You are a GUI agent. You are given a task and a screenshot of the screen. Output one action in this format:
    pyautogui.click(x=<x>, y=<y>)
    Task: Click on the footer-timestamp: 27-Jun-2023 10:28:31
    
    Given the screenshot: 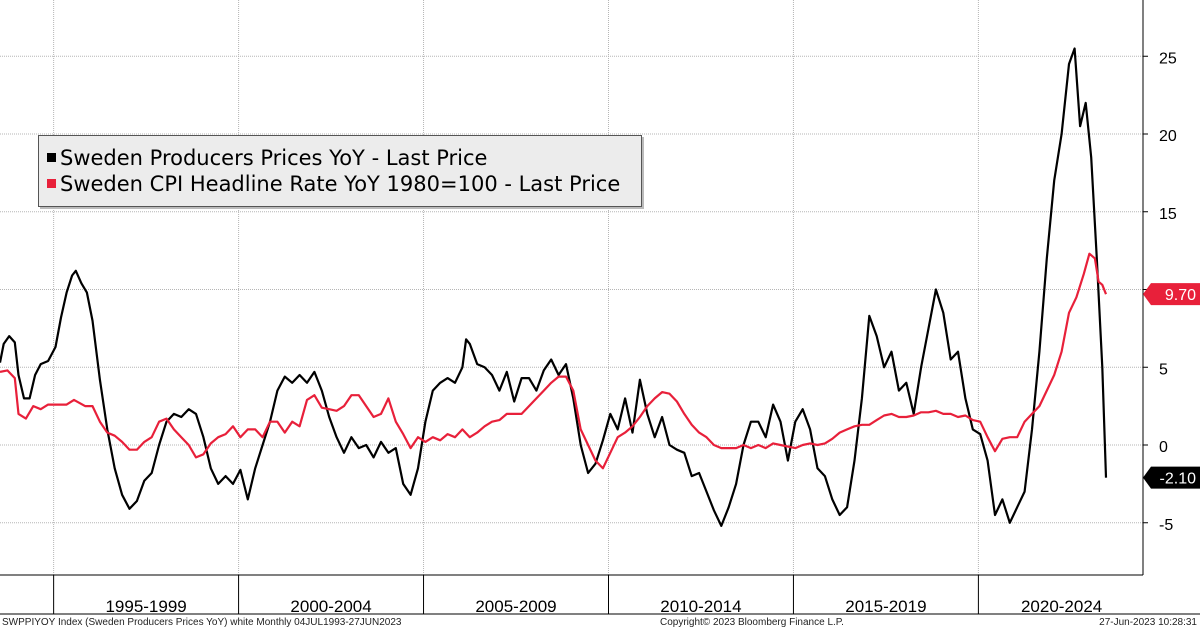 What is the action you would take?
    pyautogui.click(x=1148, y=622)
    